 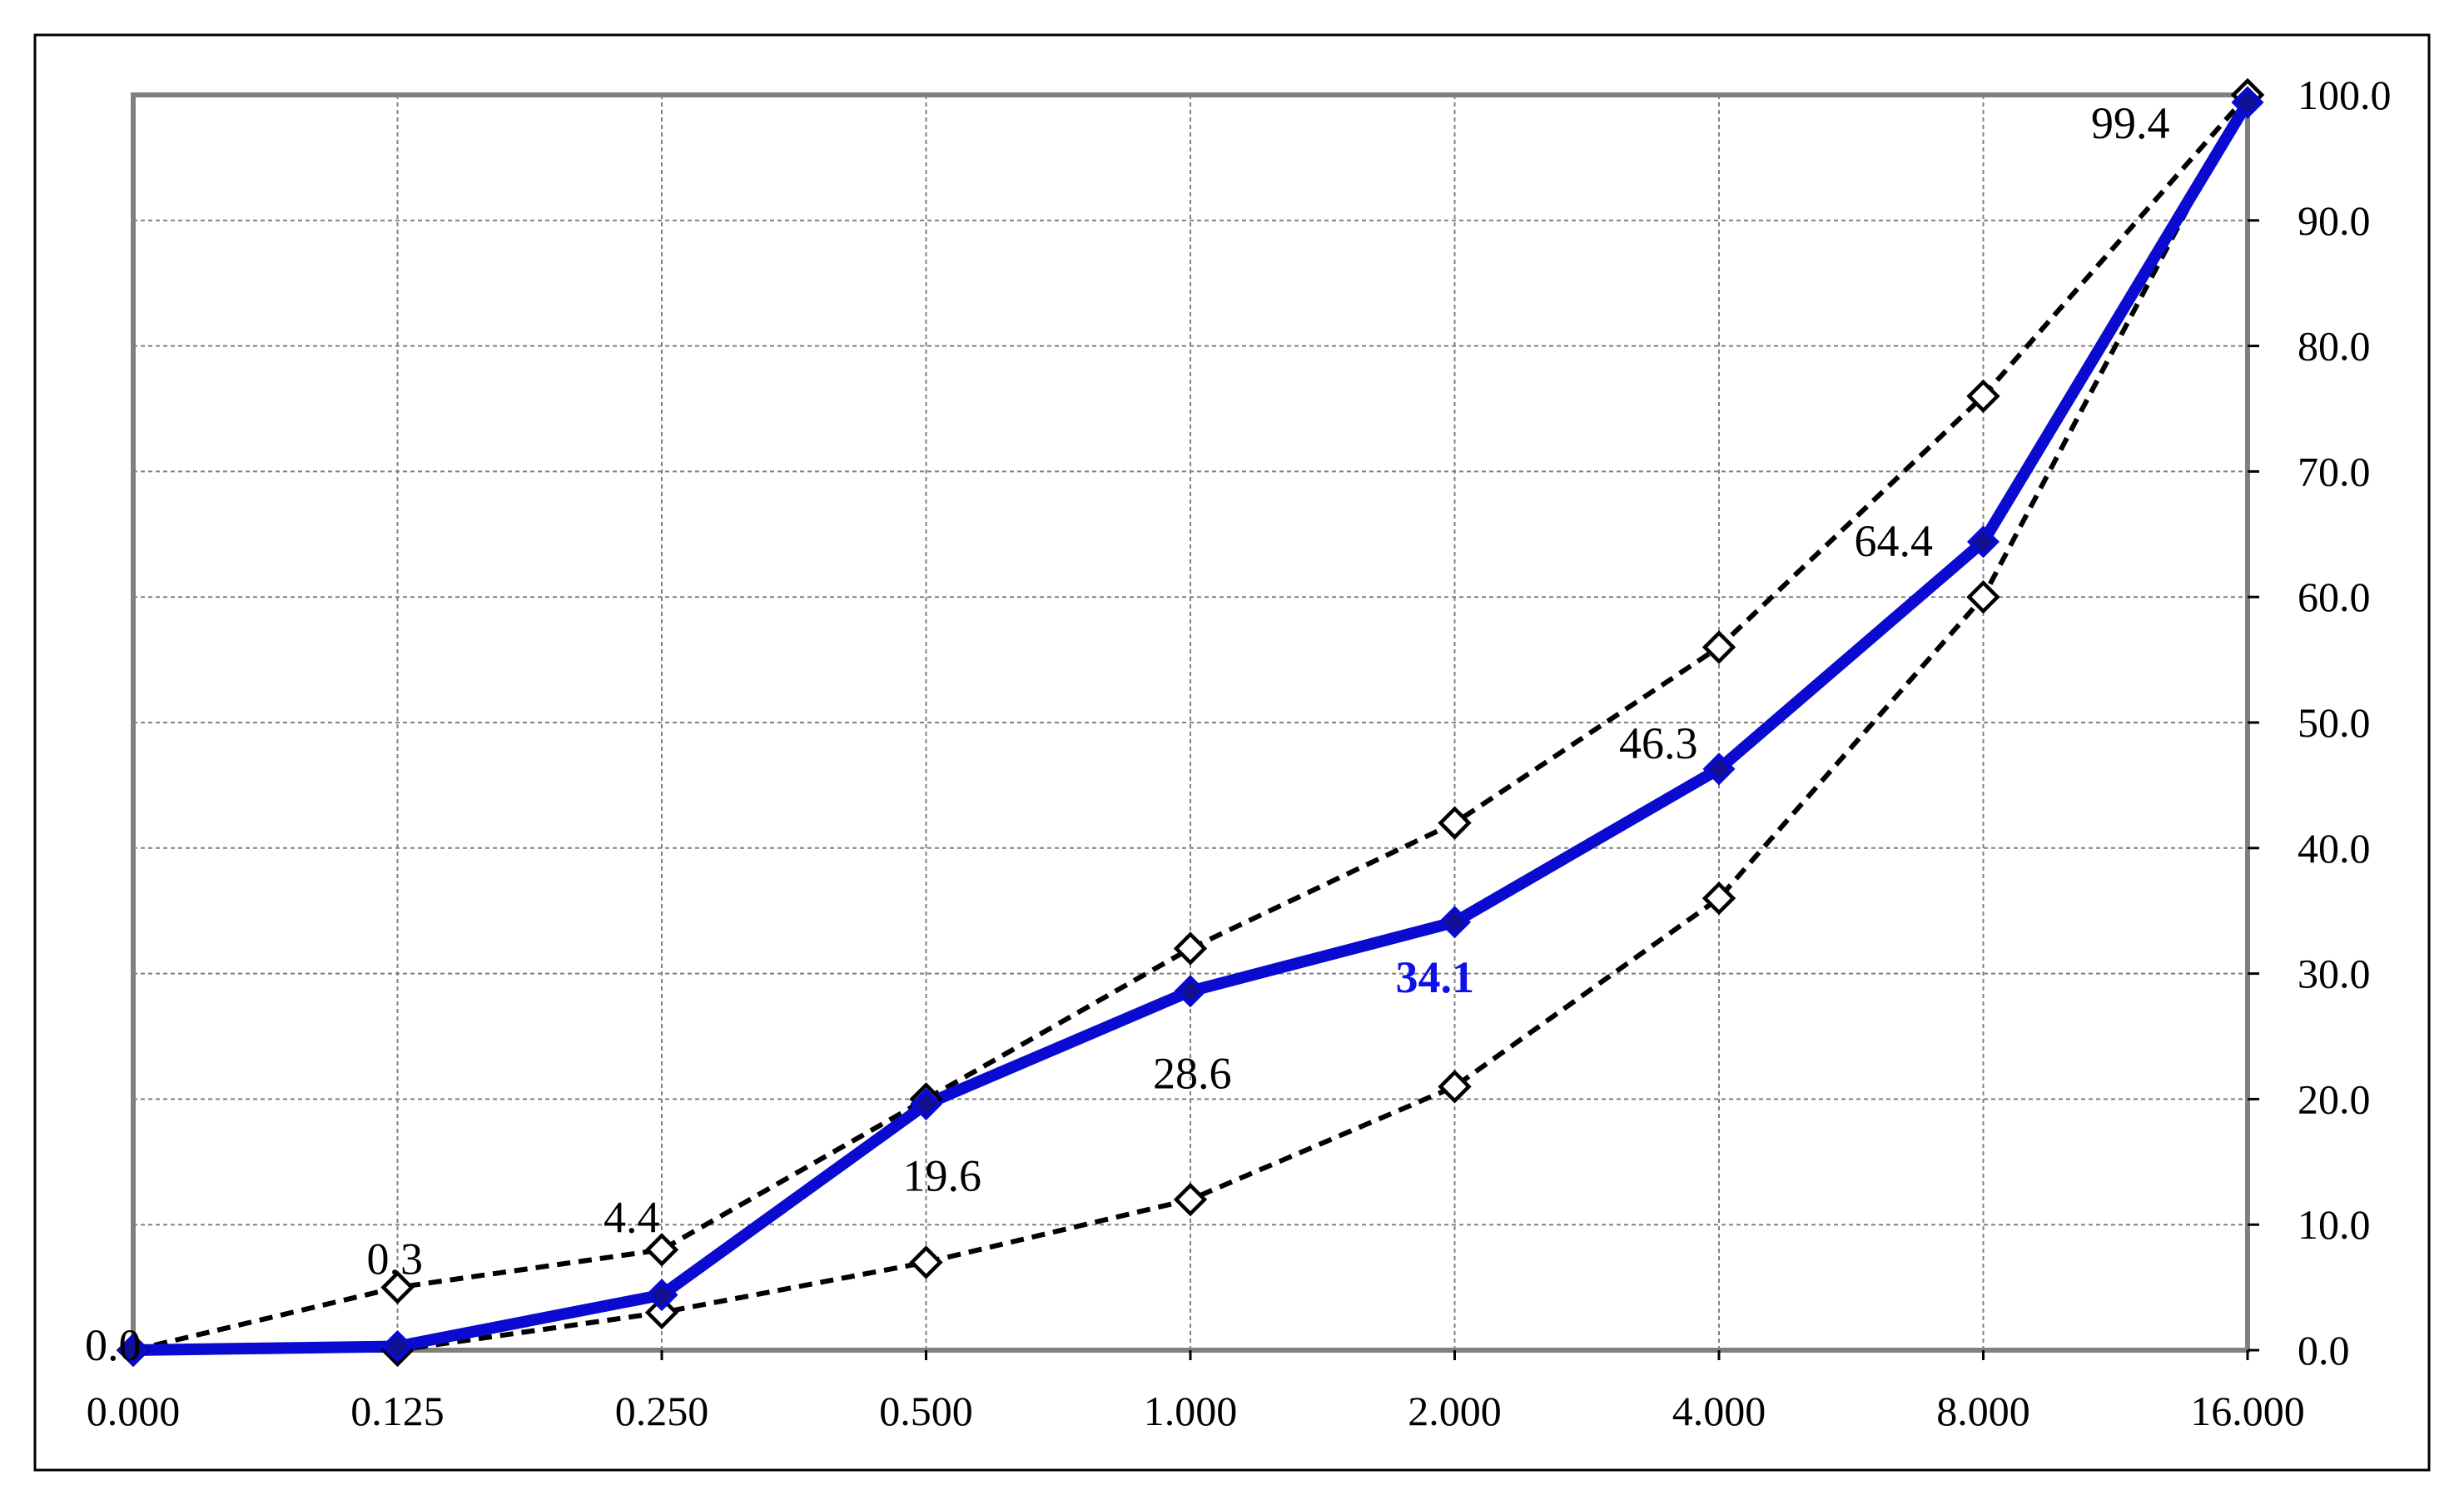 What do you see at coordinates (1455, 1411) in the screenshot?
I see `x-tick-label: 2.000` at bounding box center [1455, 1411].